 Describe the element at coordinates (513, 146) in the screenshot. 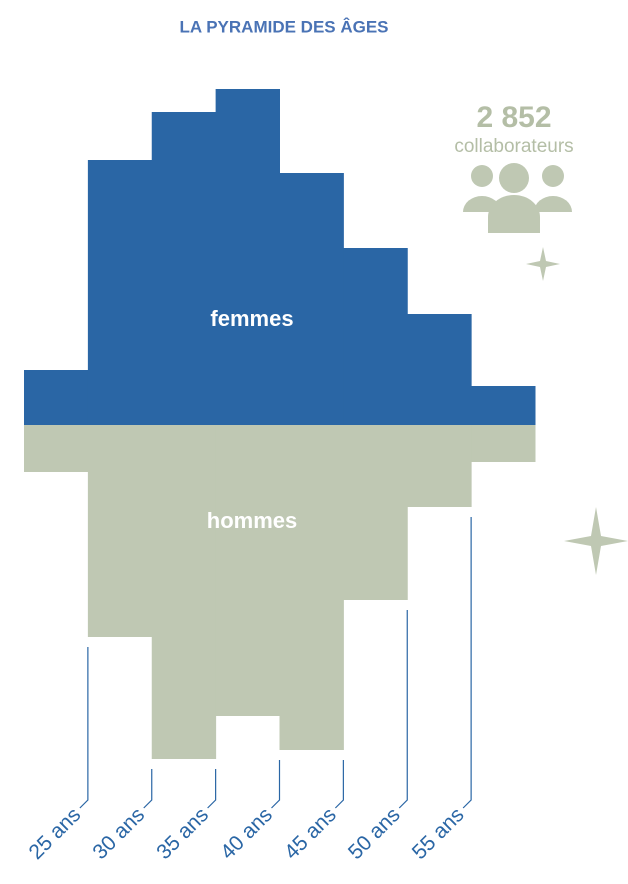

I see `total-label: collaborateurs` at that location.